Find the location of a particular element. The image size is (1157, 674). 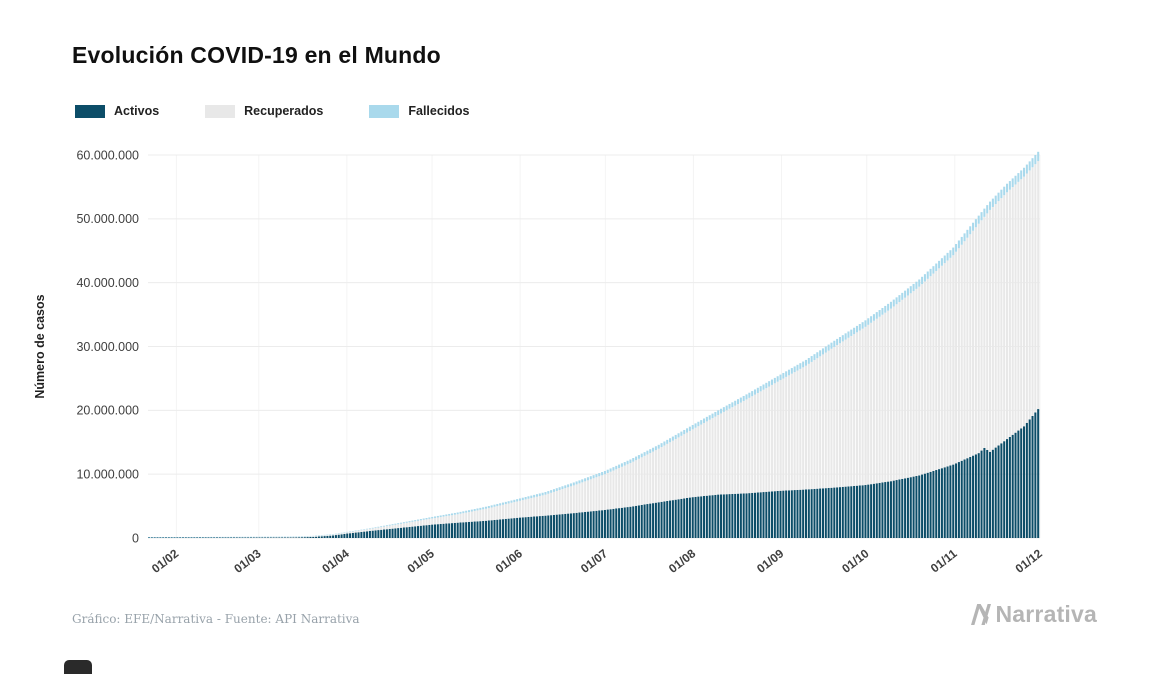

svg-text: 01/04 is located at coordinates (335, 561).